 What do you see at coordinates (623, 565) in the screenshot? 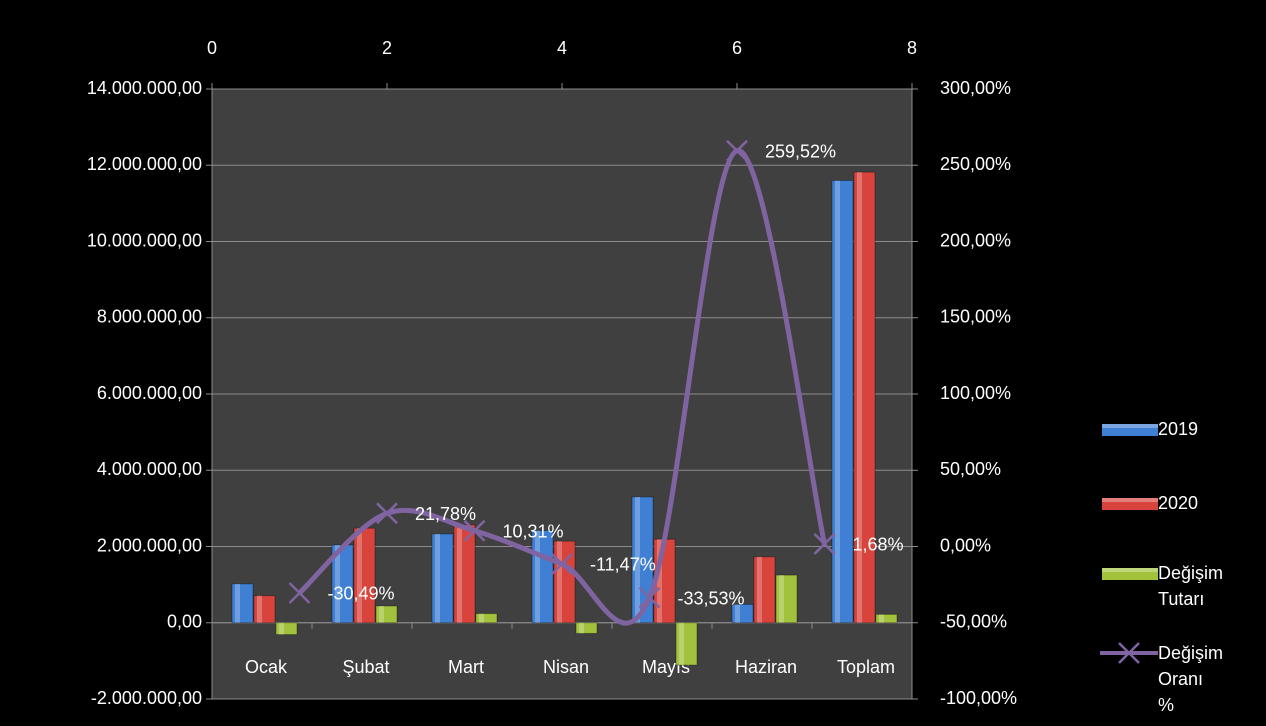
I see `data-label: -11,47%` at bounding box center [623, 565].